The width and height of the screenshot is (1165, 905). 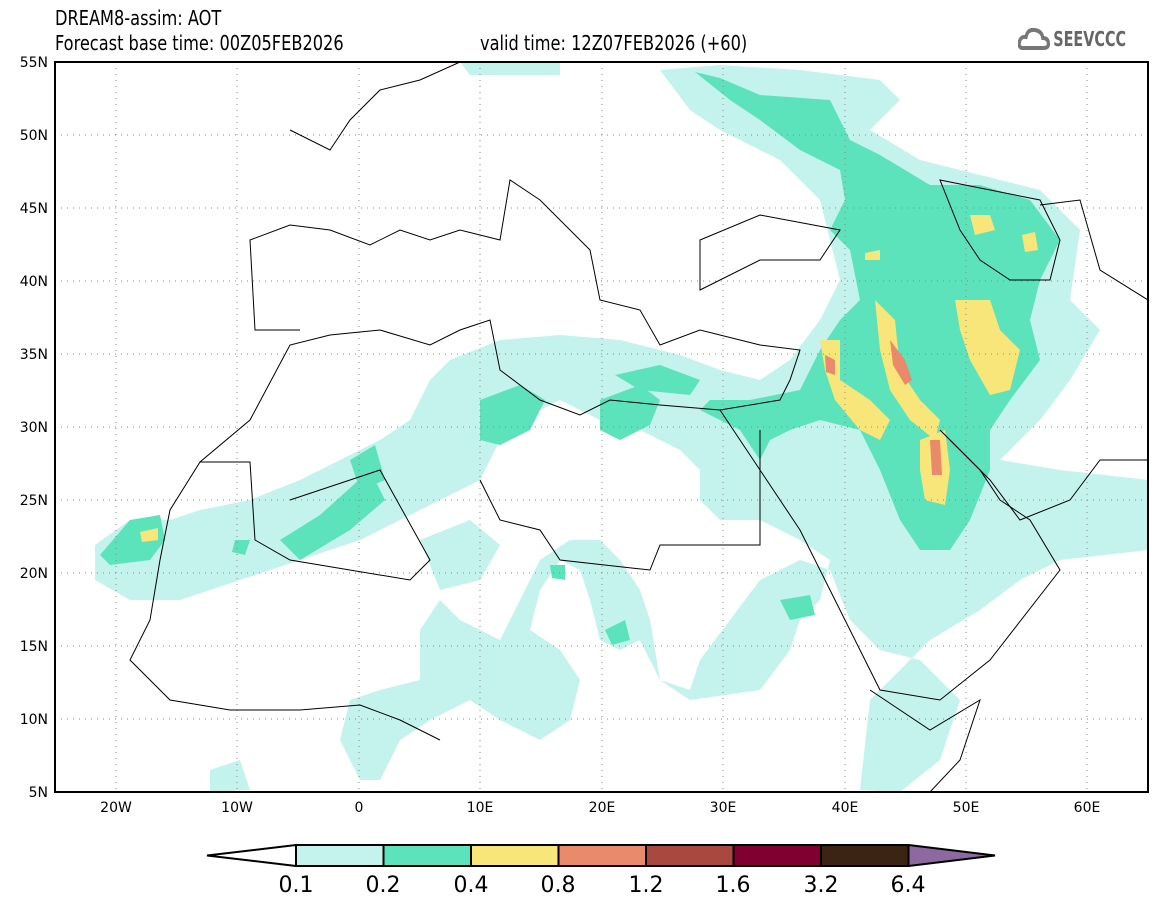 What do you see at coordinates (116, 808) in the screenshot?
I see `lon-label: 20W` at bounding box center [116, 808].